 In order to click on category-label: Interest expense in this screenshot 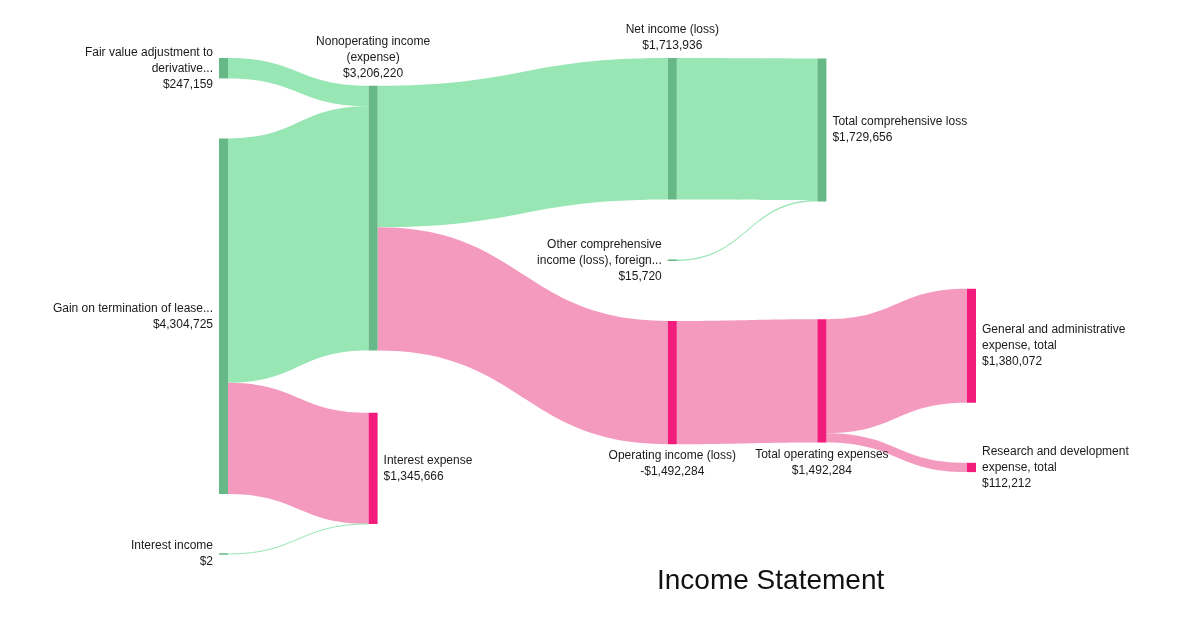, I will do `click(428, 459)`.